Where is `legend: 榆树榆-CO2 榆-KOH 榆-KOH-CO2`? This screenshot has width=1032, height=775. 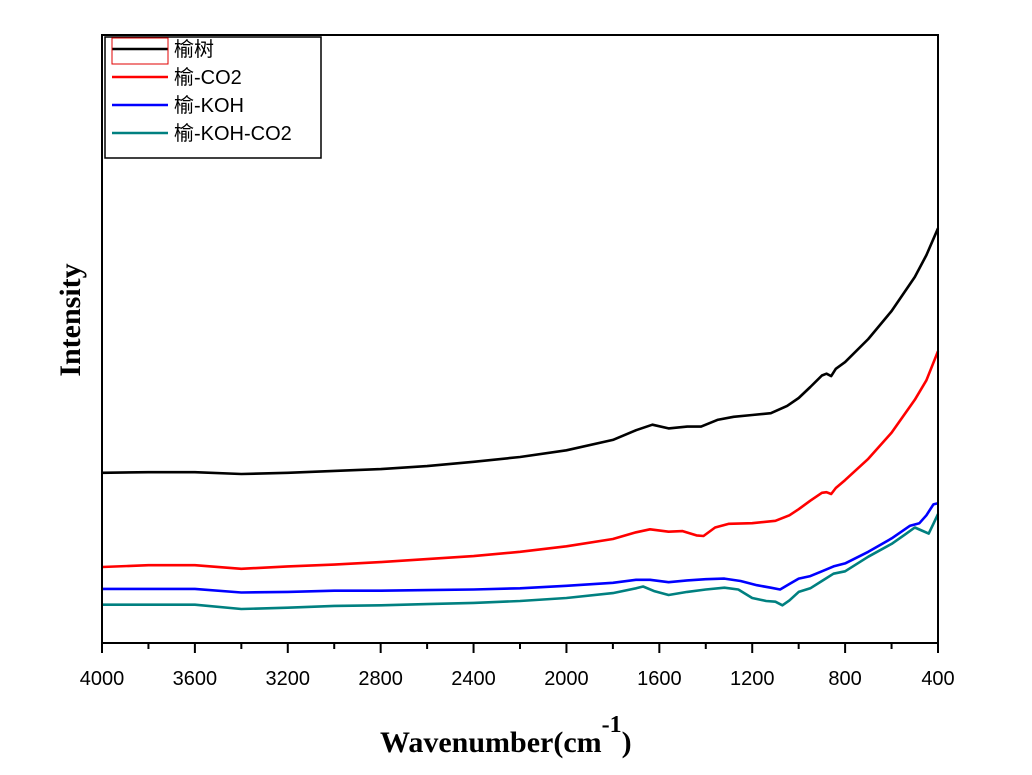
legend: 榆树榆-CO2 榆-KOH 榆-KOH-CO2 is located at coordinates (213, 97).